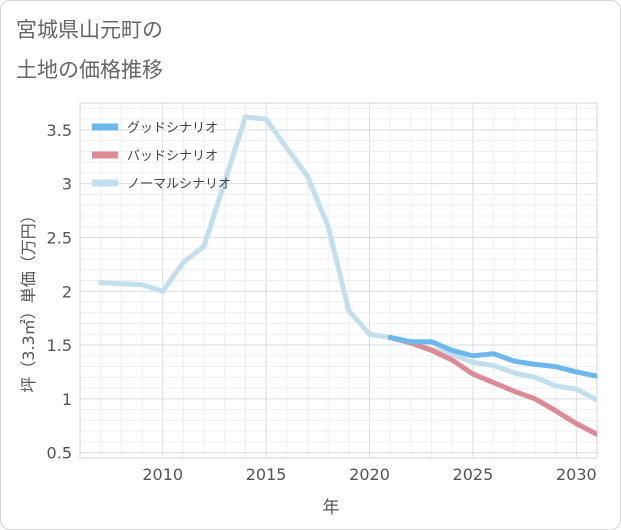 This screenshot has width=621, height=530. I want to click on x-axis-label: 年, so click(331, 508).